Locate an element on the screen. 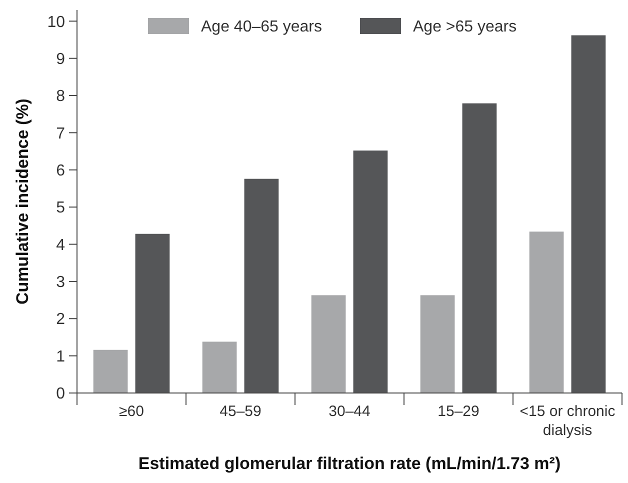 This screenshot has height=483, width=628. y-tick-label: 9 is located at coordinates (61, 59).